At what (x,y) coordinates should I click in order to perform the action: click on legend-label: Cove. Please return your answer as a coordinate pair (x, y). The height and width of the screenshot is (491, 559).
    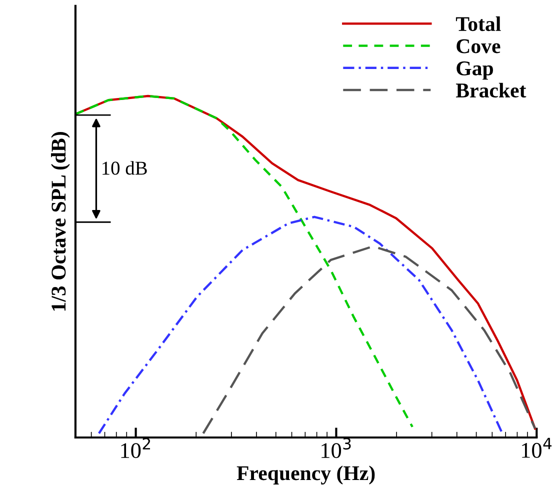
    Looking at the image, I should click on (478, 46).